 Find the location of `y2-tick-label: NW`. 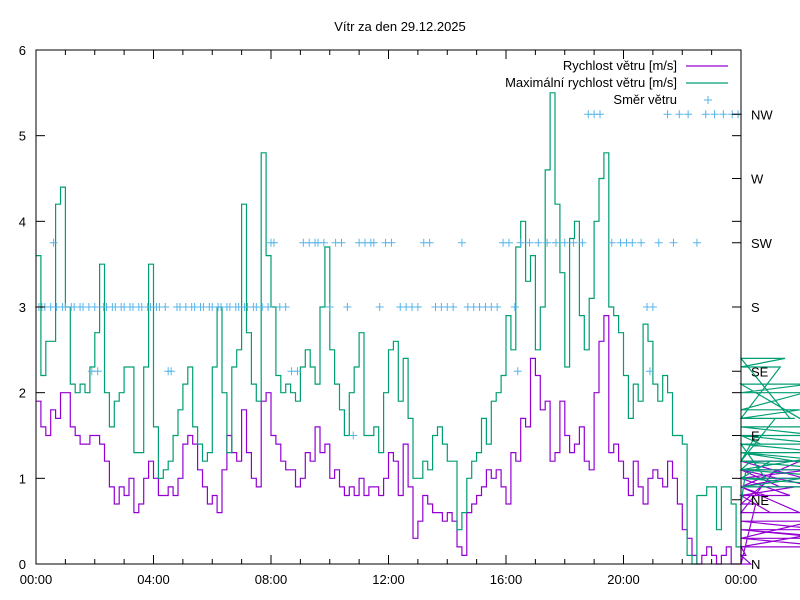

y2-tick-label: NW is located at coordinates (762, 114).